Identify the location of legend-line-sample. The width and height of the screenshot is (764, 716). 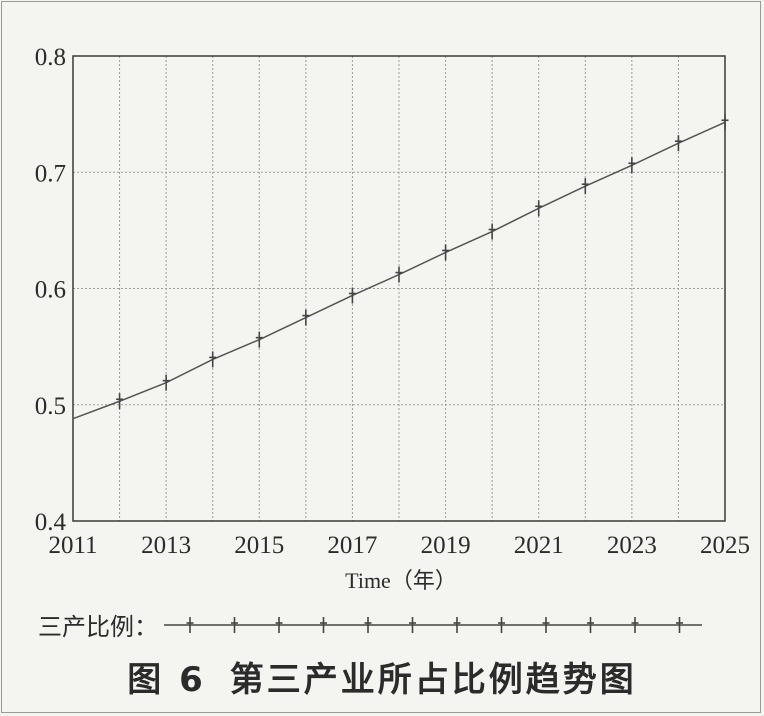
(433, 624).